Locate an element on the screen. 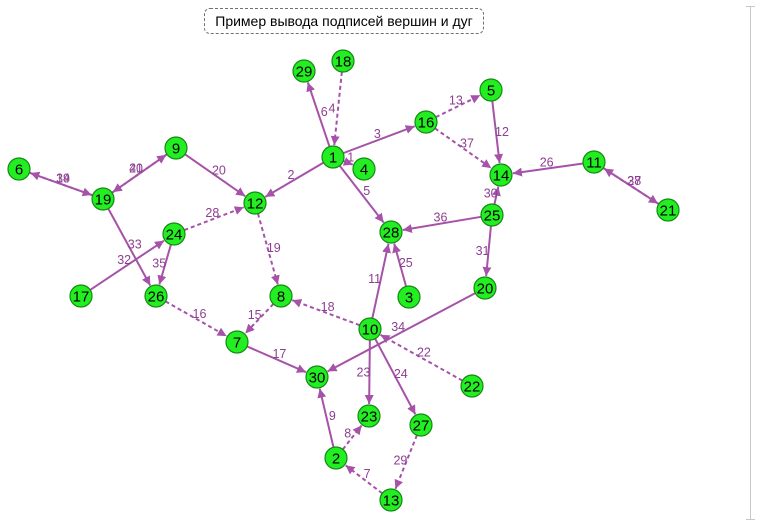  node-6: 6 is located at coordinates (19, 169).